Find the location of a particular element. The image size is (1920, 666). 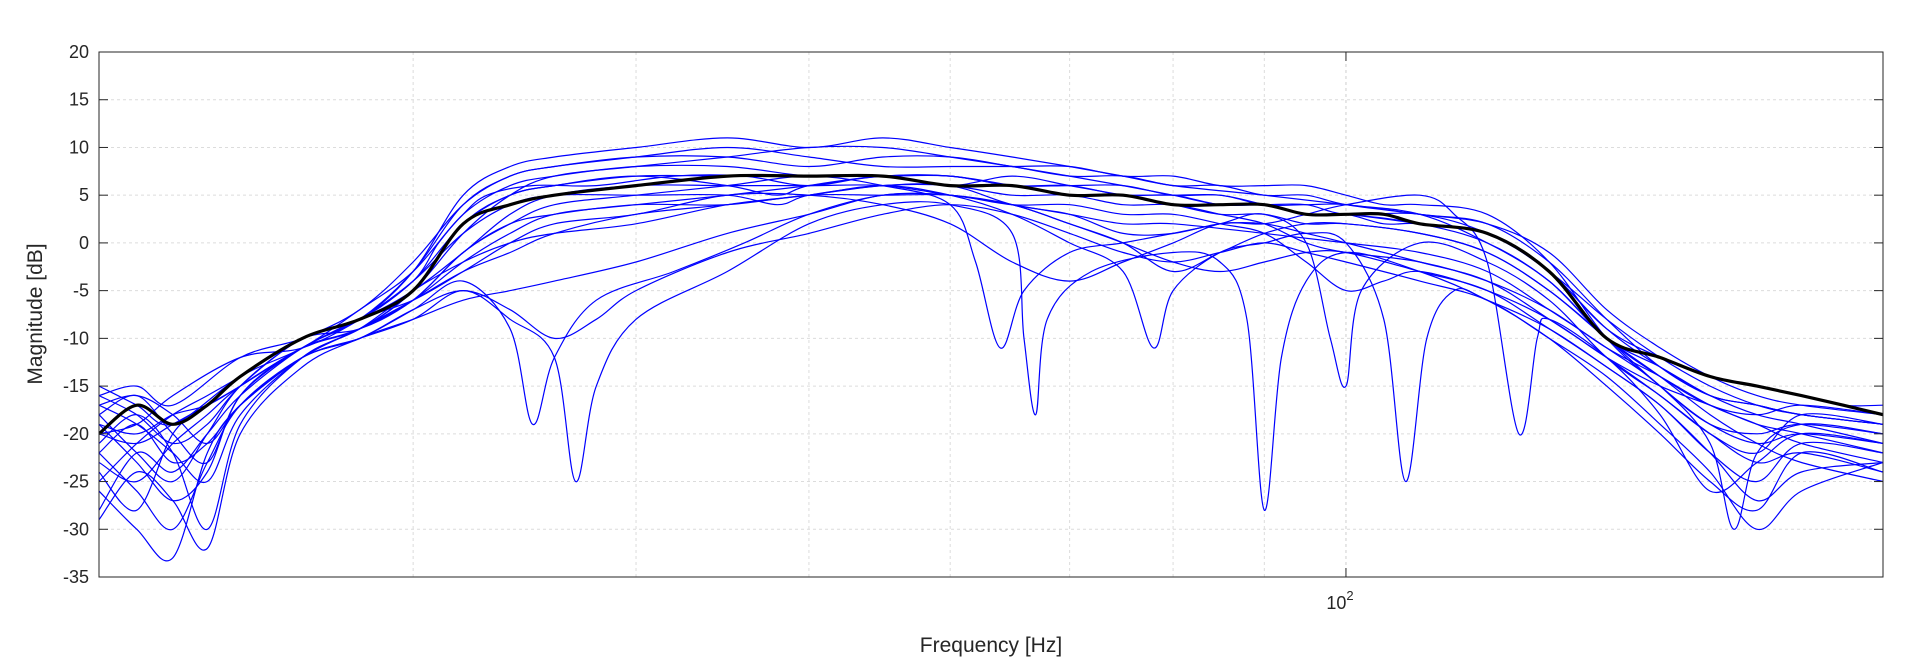

y-tick-label: 0 is located at coordinates (84, 243).